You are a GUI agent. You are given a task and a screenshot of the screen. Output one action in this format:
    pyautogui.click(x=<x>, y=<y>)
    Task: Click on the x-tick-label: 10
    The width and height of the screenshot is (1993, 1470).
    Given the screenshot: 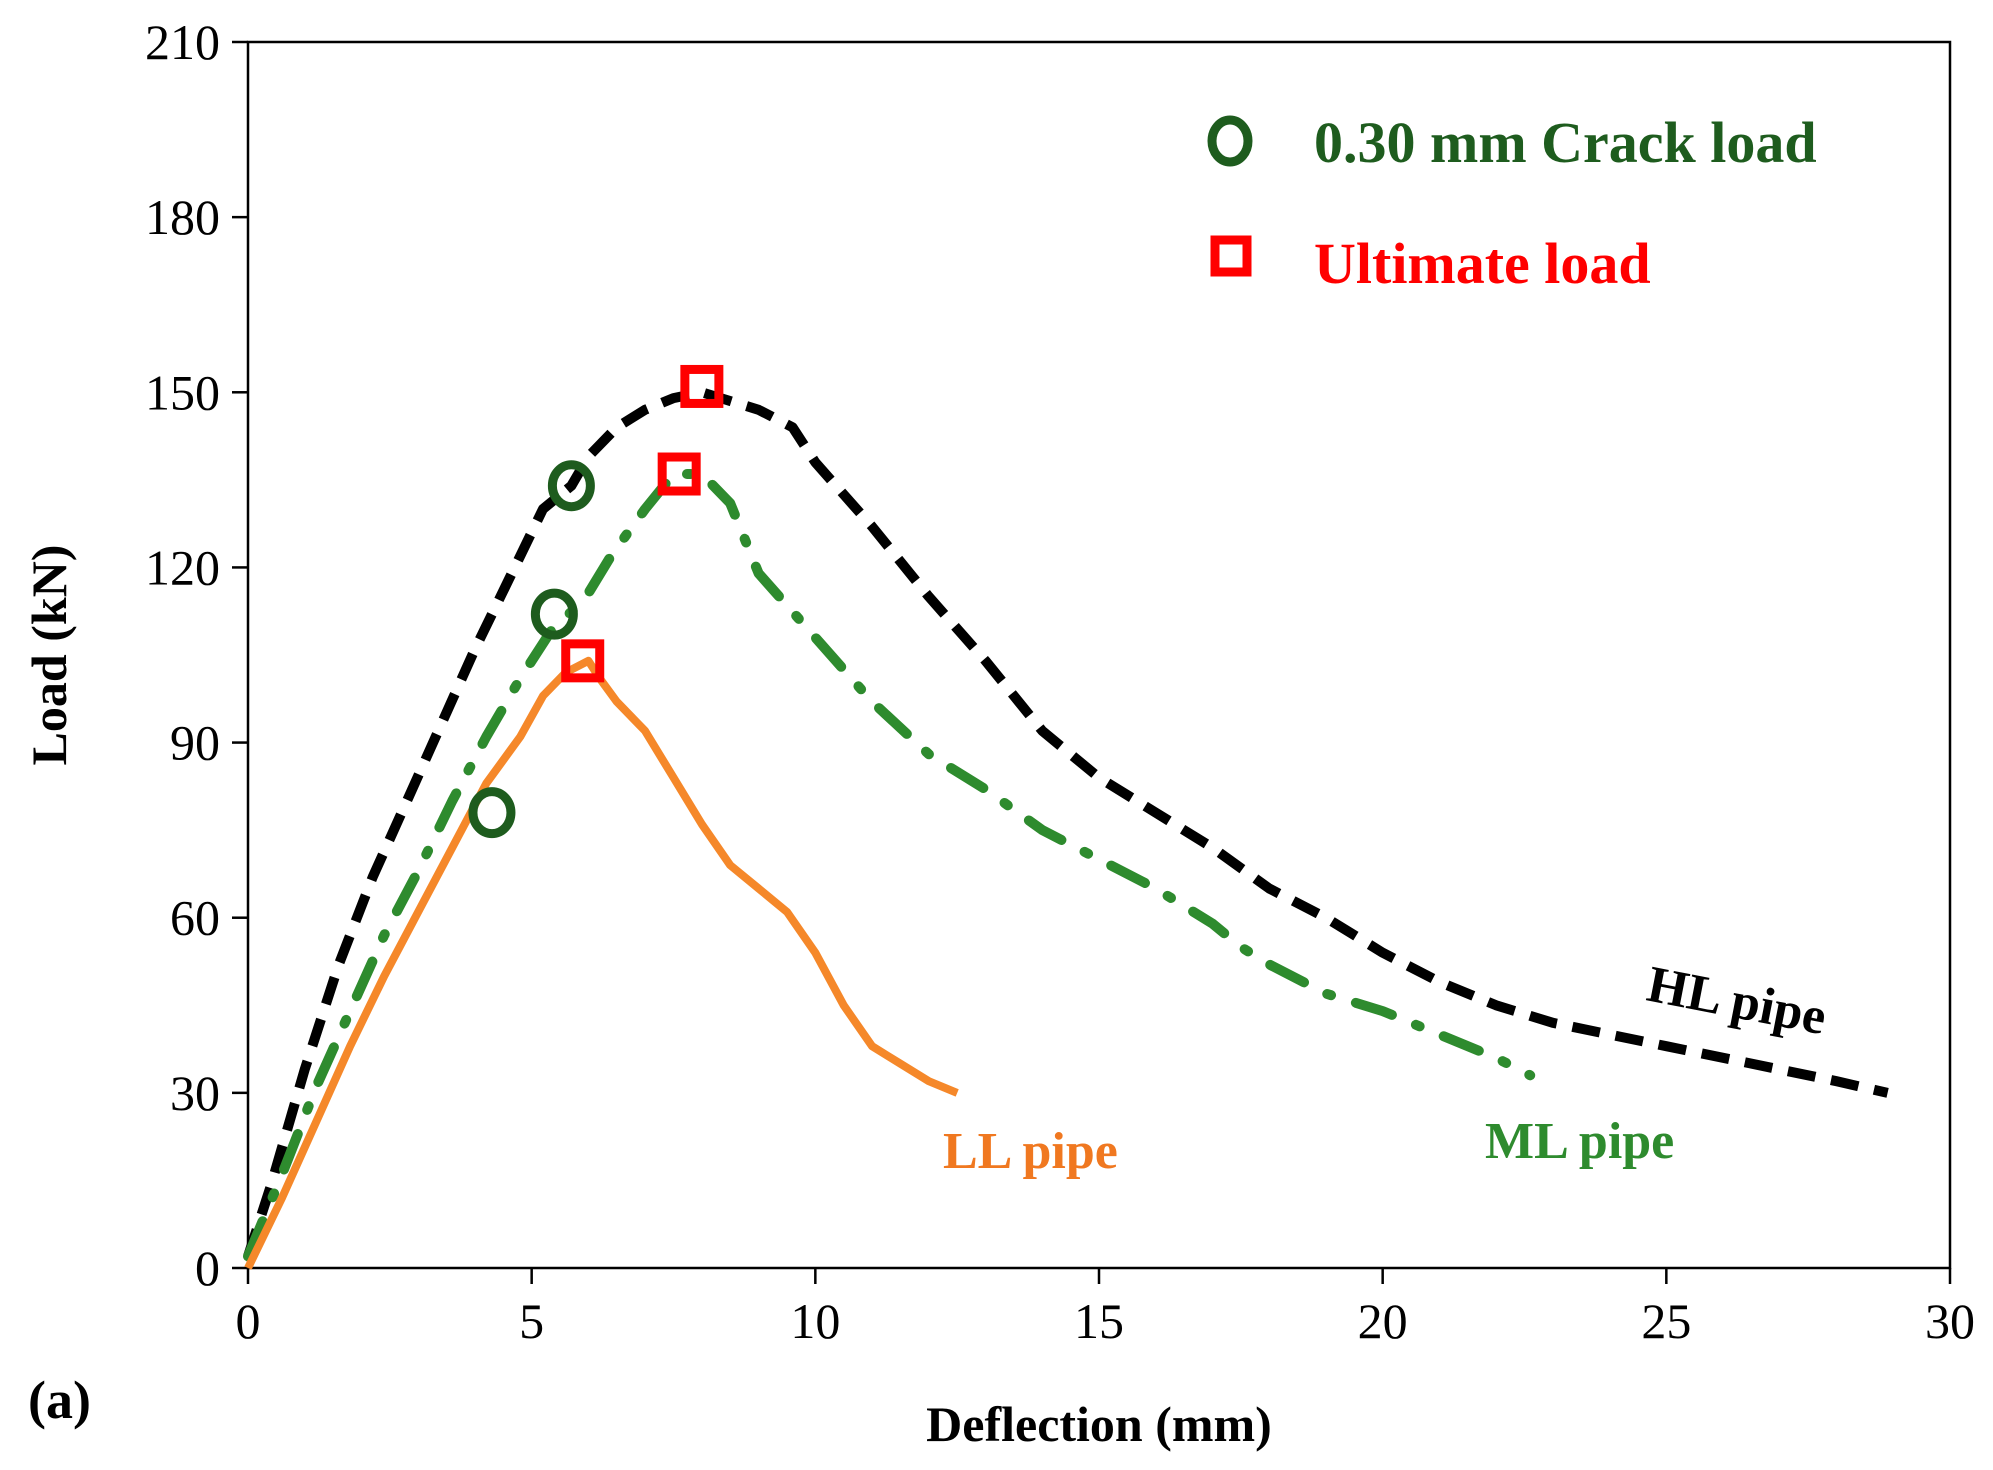 What is the action you would take?
    pyautogui.click(x=815, y=1321)
    